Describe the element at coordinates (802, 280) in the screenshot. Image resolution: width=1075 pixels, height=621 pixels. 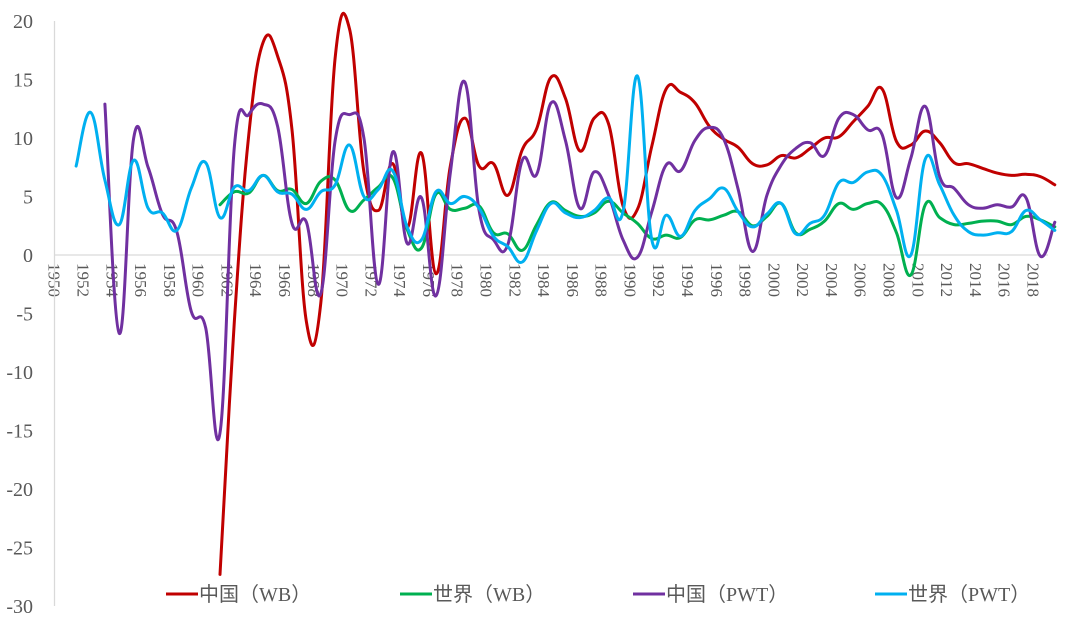
I see `x-tick-label: 2002` at that location.